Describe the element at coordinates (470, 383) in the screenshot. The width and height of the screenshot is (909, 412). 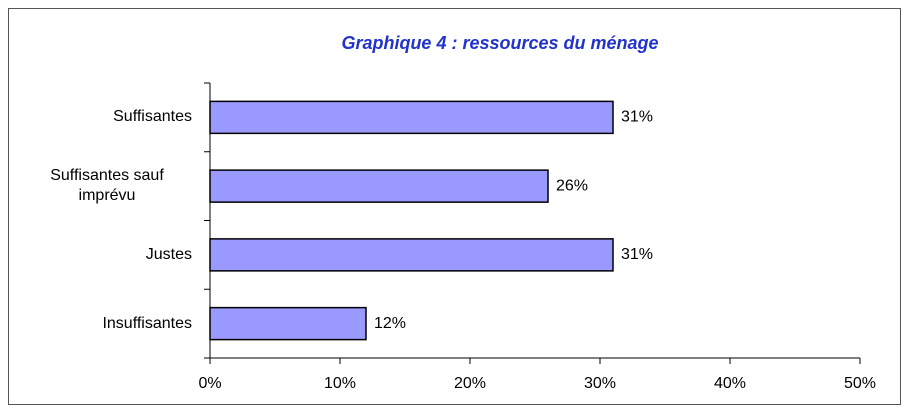
I see `x-tick-label: 20%` at that location.